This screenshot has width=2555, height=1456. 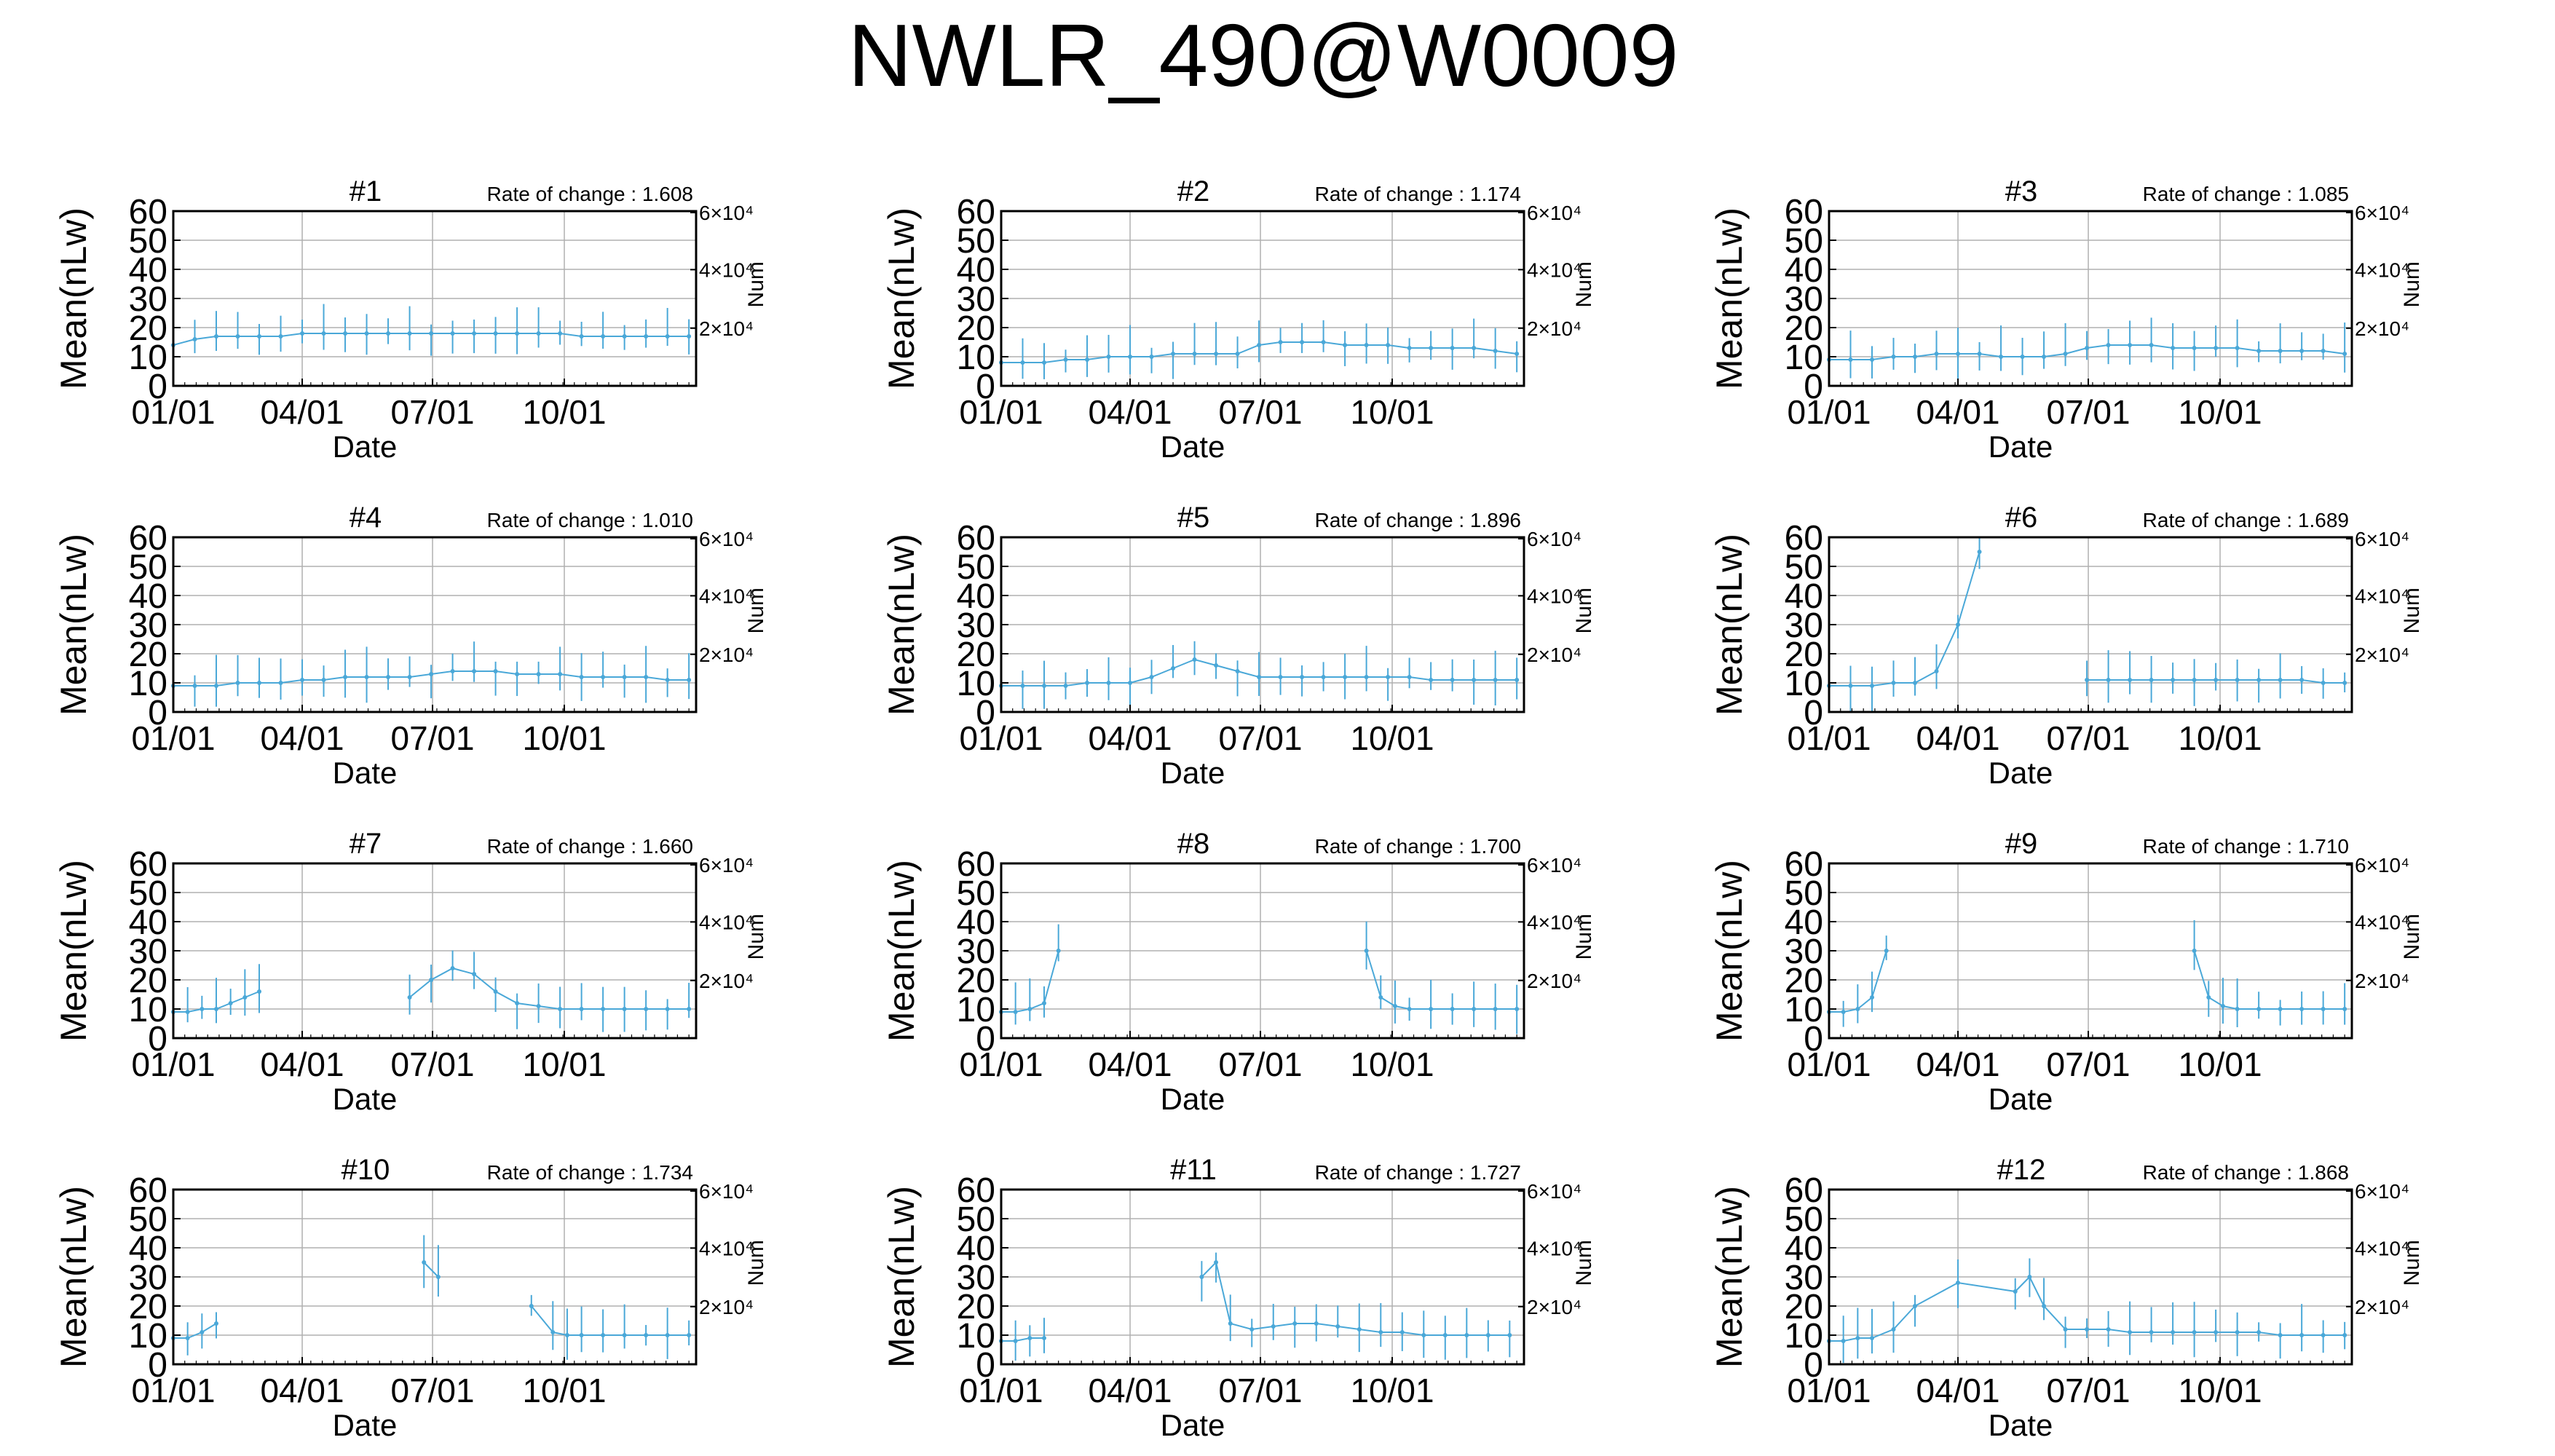 What do you see at coordinates (1418, 194) in the screenshot?
I see `rate-of-change-label: Rate of change : 1.174` at bounding box center [1418, 194].